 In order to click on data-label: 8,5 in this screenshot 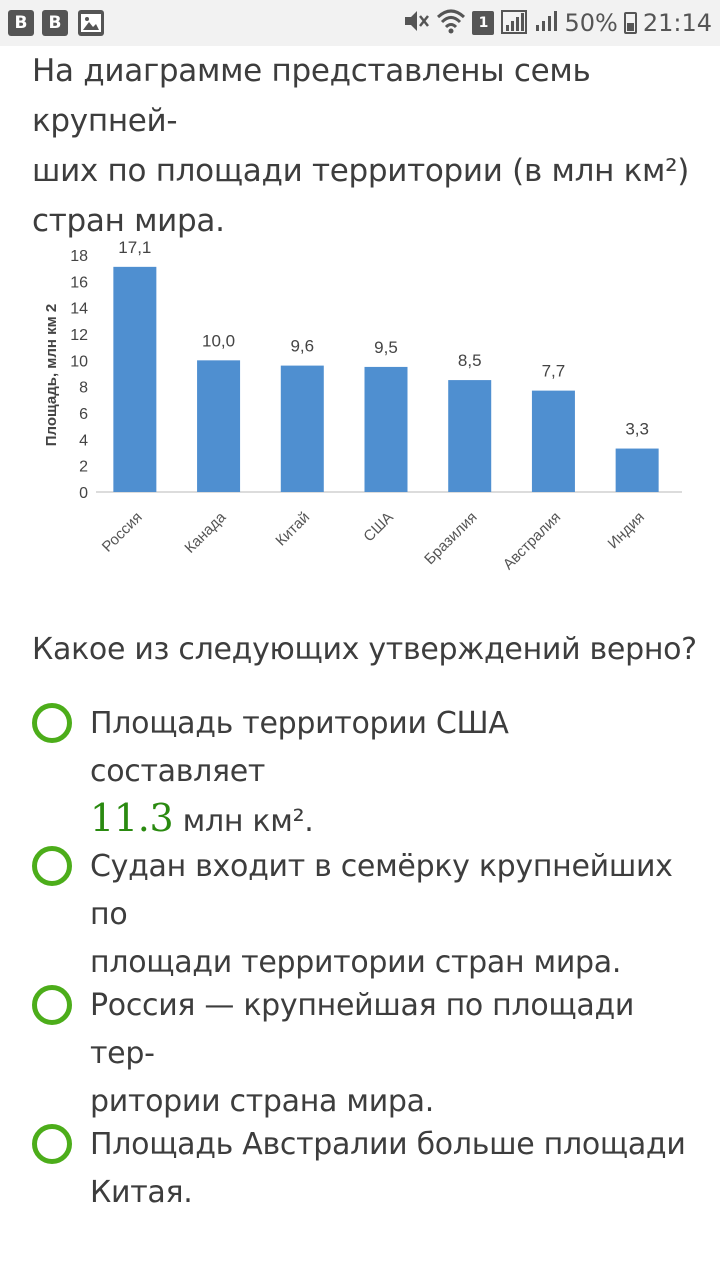, I will do `click(470, 360)`.